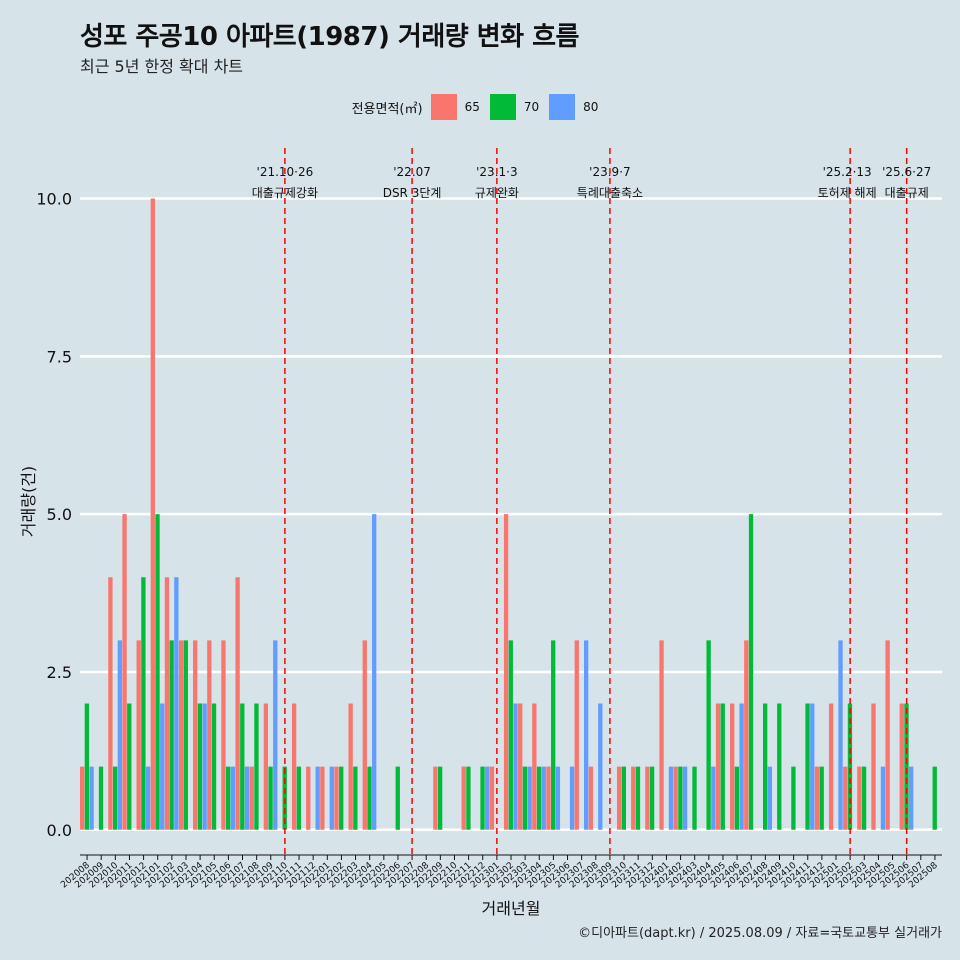 The width and height of the screenshot is (960, 960). What do you see at coordinates (511, 908) in the screenshot?
I see `x-axis-title: 거래년월` at bounding box center [511, 908].